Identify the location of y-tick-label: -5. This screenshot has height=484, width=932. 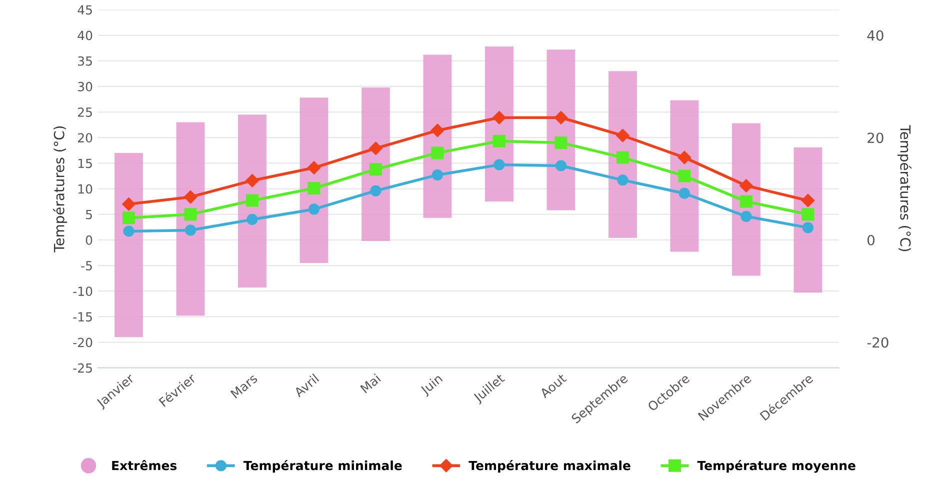
(86, 265).